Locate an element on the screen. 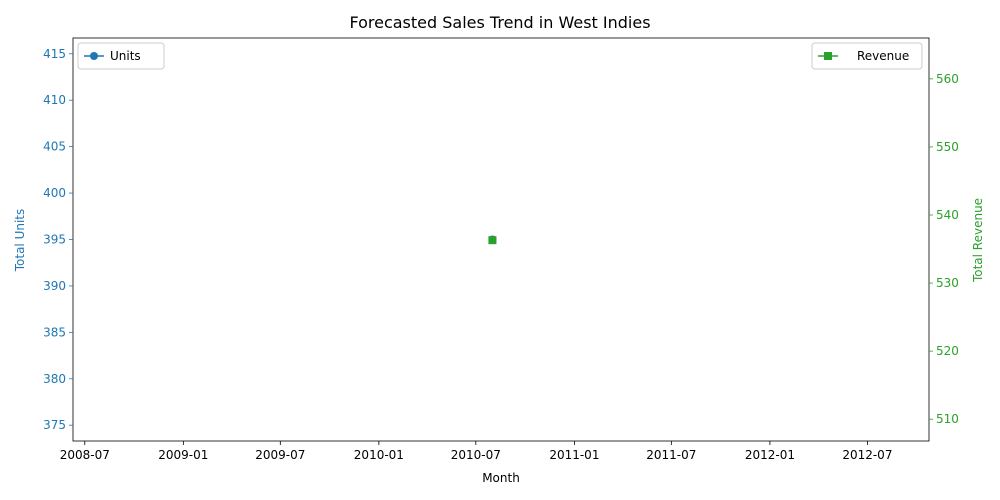 This screenshot has height=500, width=1000. right-y-tick-label: 510 is located at coordinates (947, 419).